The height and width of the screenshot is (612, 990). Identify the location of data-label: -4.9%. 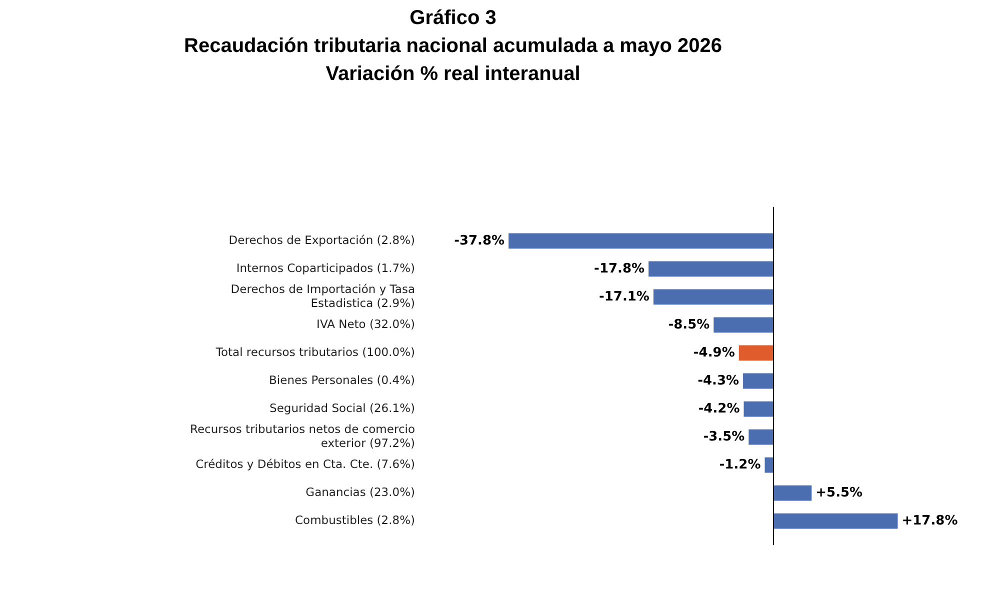
(714, 352).